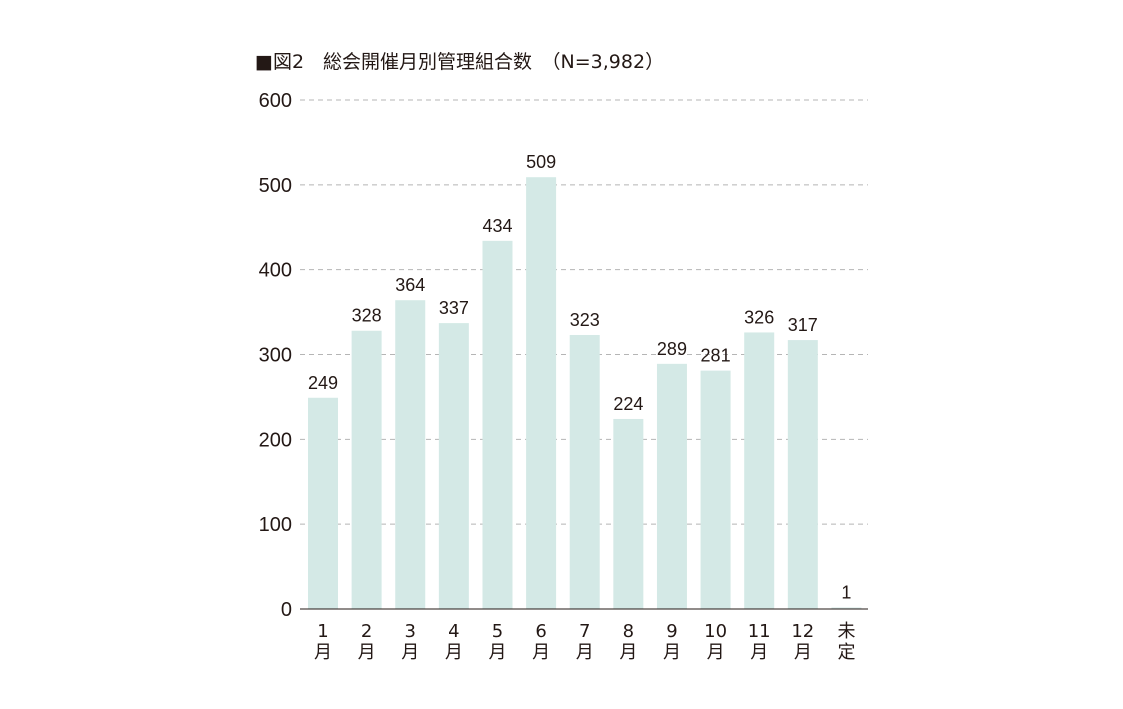 The image size is (1123, 709). What do you see at coordinates (410, 631) in the screenshot?
I see `x-tick-label: 3` at bounding box center [410, 631].